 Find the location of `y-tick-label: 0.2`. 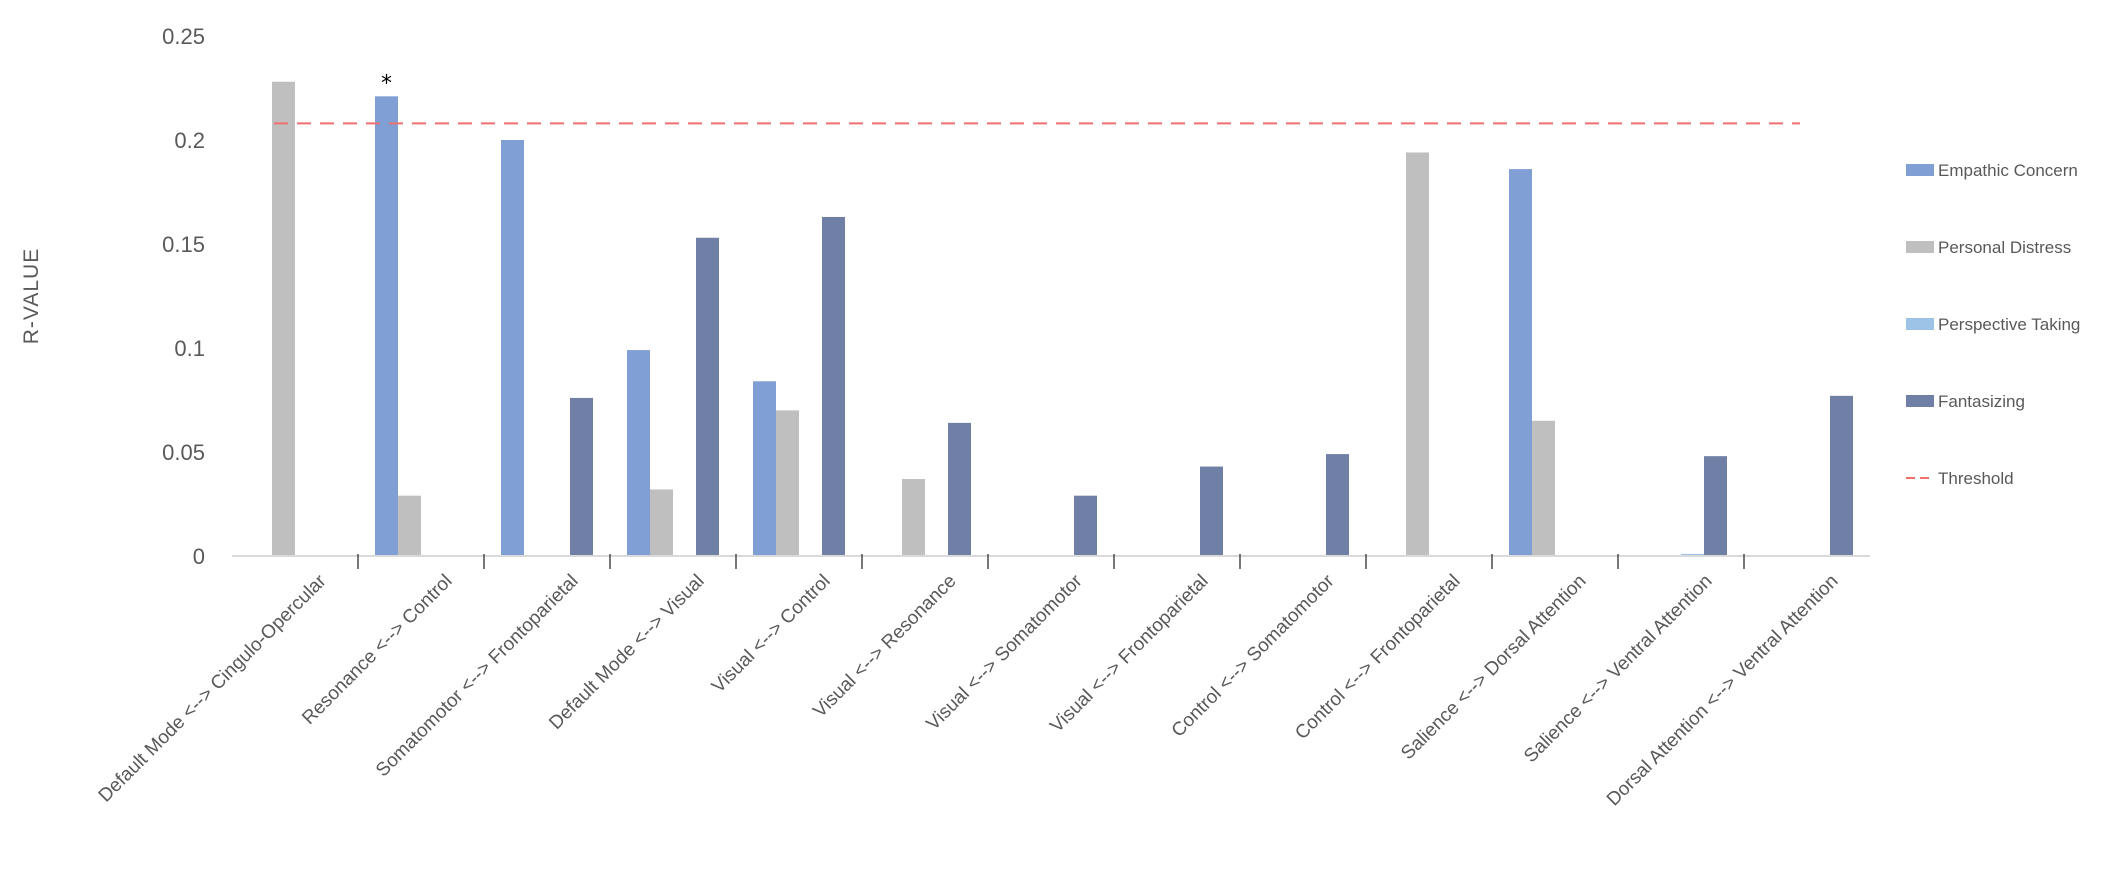

y-tick-label: 0.2 is located at coordinates (189, 140).